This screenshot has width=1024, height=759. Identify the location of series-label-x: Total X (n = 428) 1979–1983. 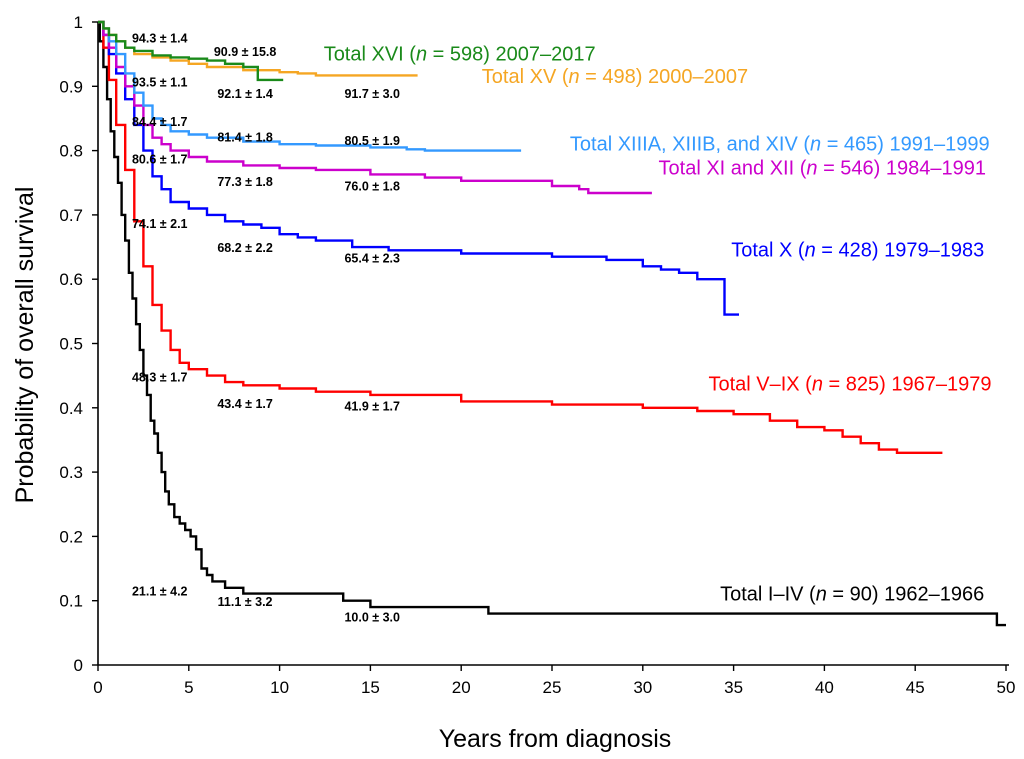
(857, 251).